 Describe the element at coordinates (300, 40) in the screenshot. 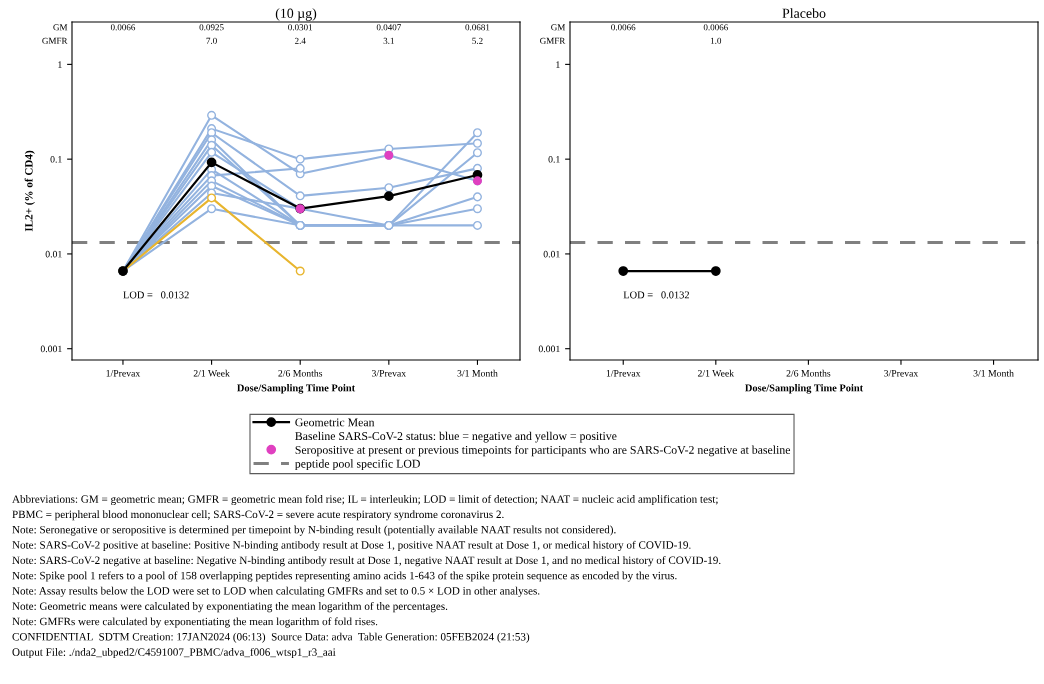

I see `annotation: 2.4` at that location.